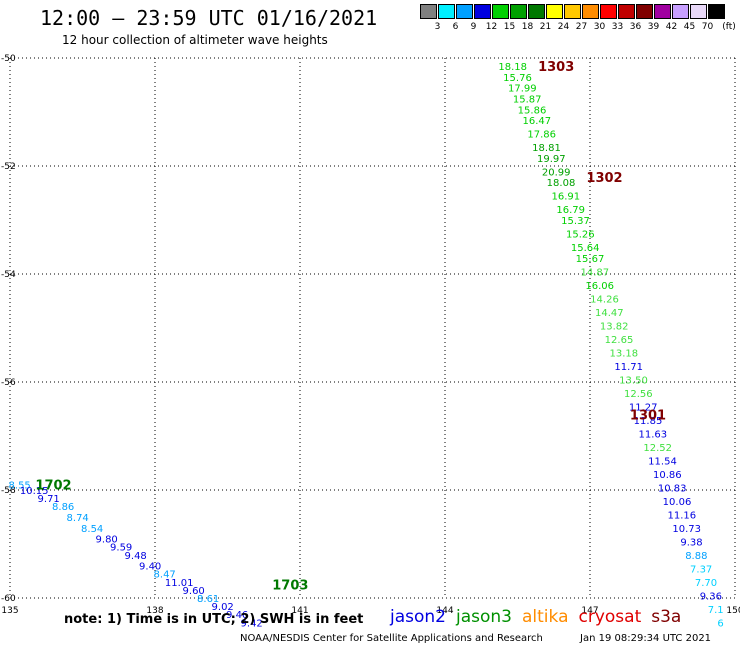  What do you see at coordinates (648, 421) in the screenshot?
I see `wave-height-label: 11.85` at bounding box center [648, 421].